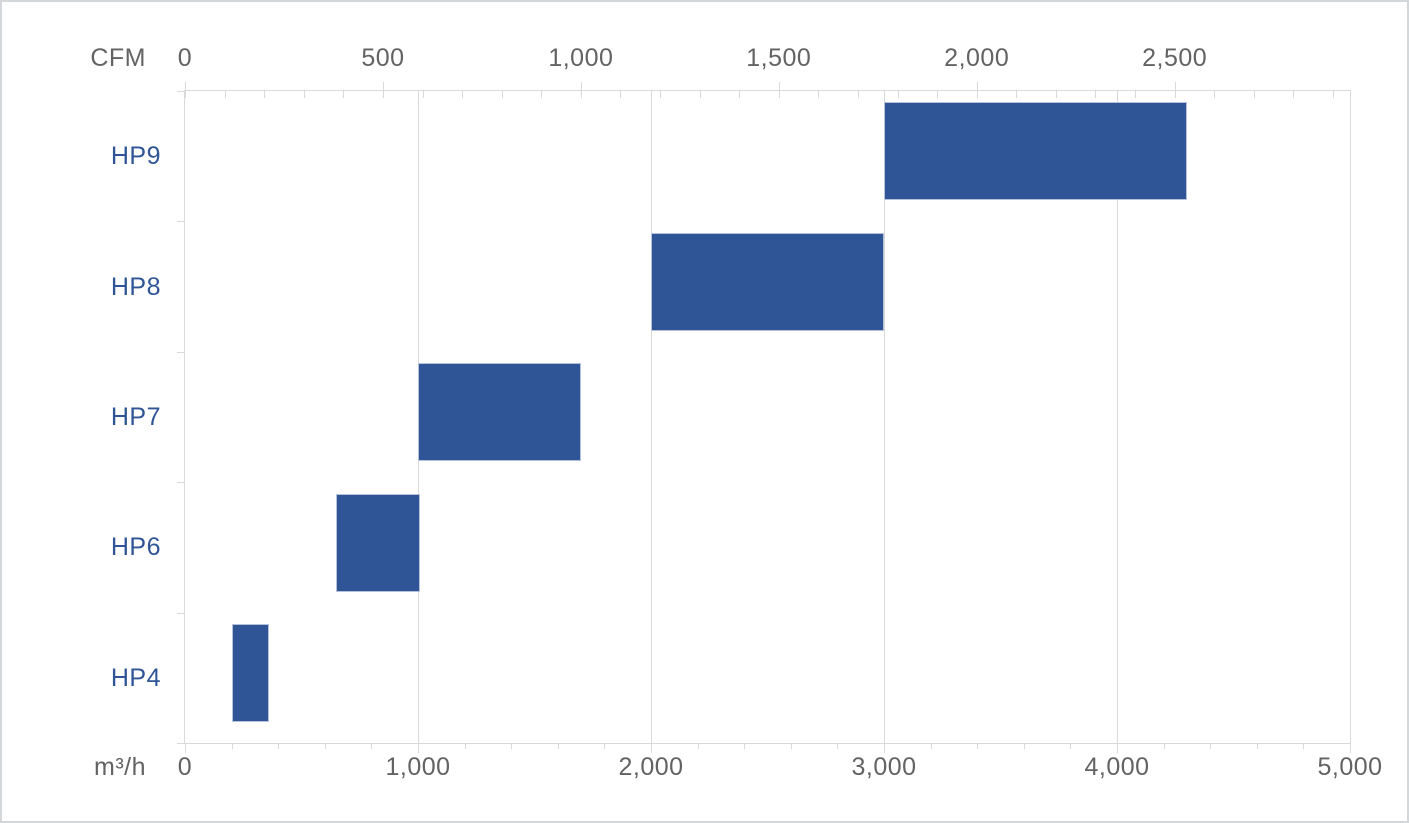 The width and height of the screenshot is (1409, 823). I want to click on gridline-2000, so click(651, 417).